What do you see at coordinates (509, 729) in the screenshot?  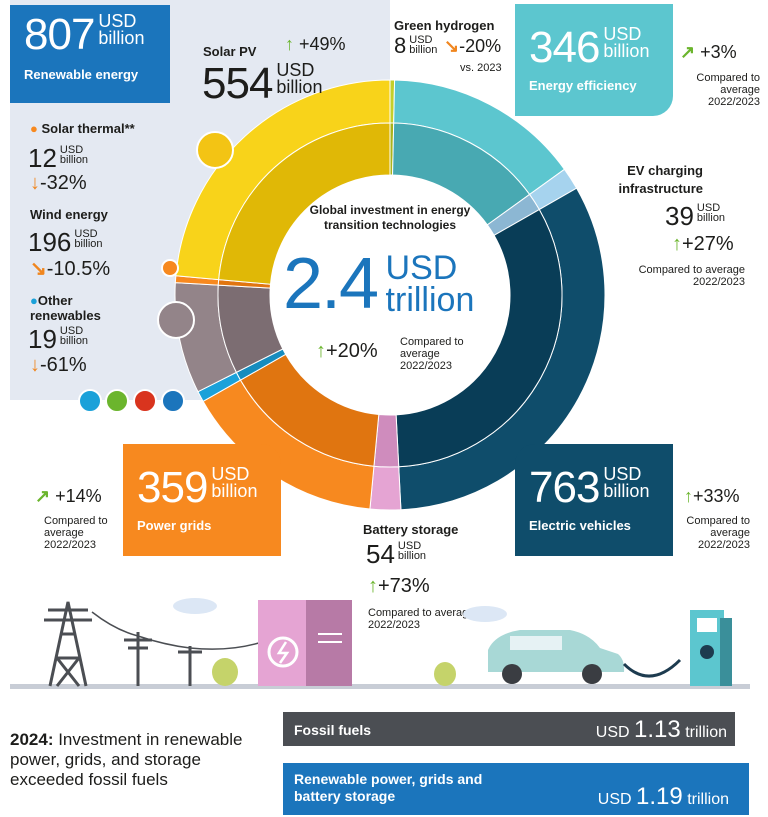 I see `fossil-fuels-bar: Fossil fuels USD 1.13 trillion` at bounding box center [509, 729].